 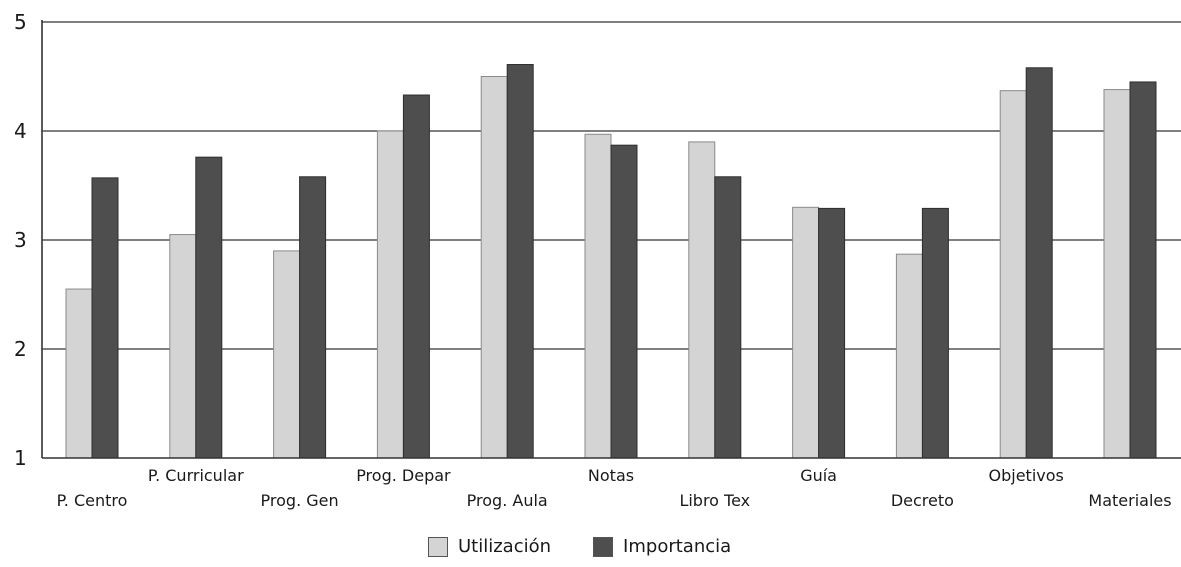 I want to click on y-tick-label: 3, so click(x=20, y=240).